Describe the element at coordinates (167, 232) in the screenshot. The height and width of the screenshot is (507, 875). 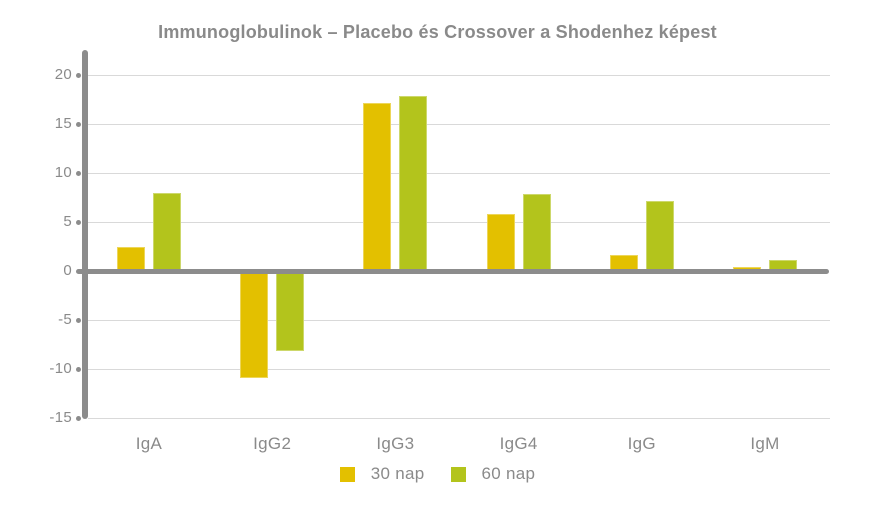
I see `bar-60nap-IgA` at that location.